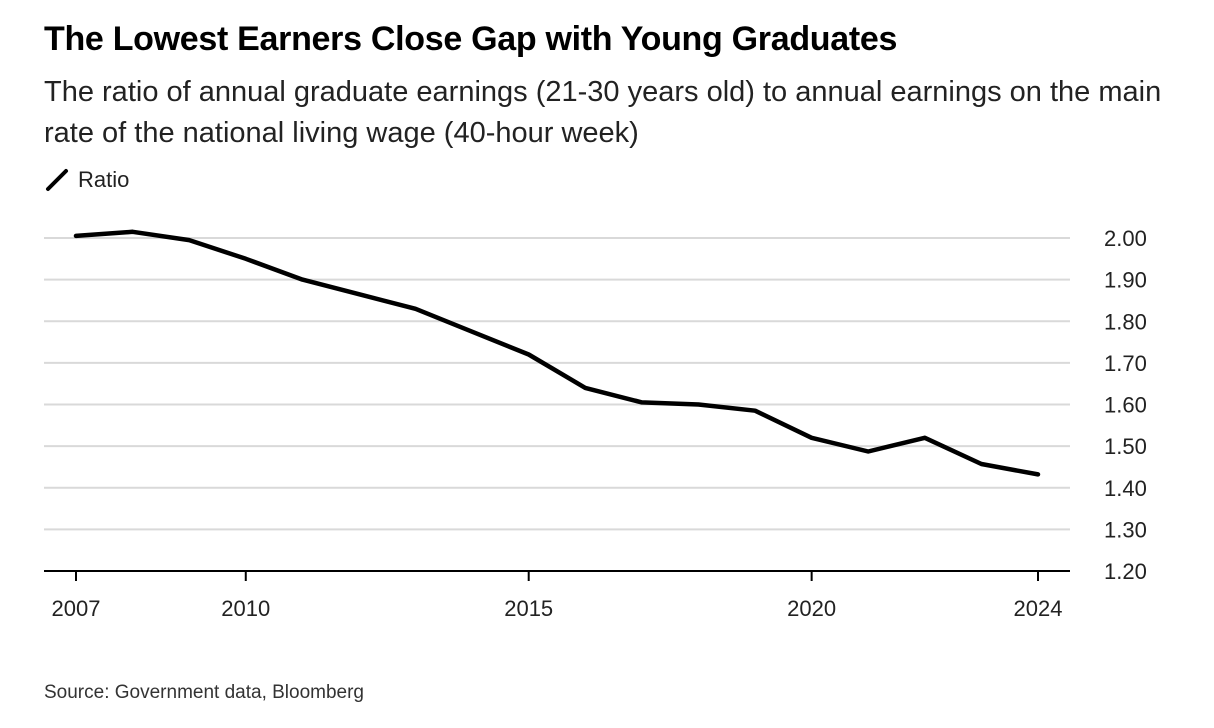 This screenshot has height=728, width=1214. I want to click on legend: Ratio, so click(86, 180).